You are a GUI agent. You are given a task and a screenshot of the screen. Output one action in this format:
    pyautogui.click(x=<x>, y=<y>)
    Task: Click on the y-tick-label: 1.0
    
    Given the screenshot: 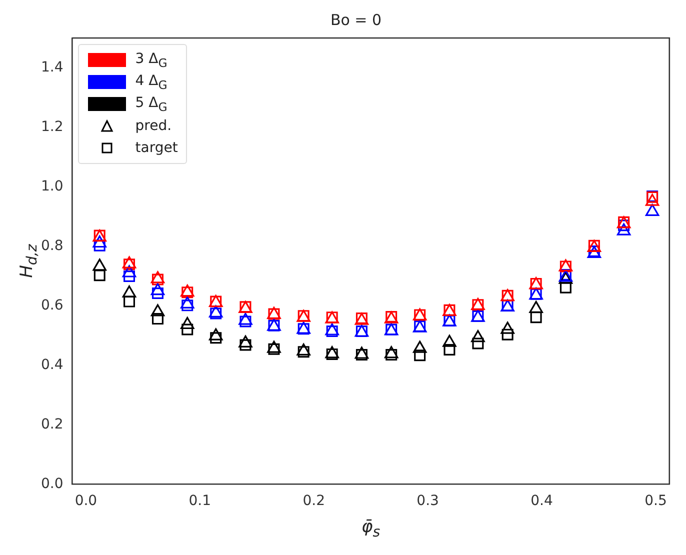 What is the action you would take?
    pyautogui.click(x=52, y=186)
    